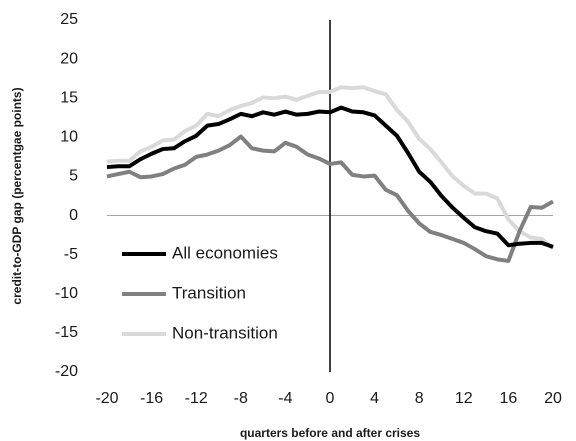 Image resolution: width=576 pixels, height=441 pixels. I want to click on legend-label: Transition, so click(209, 292).